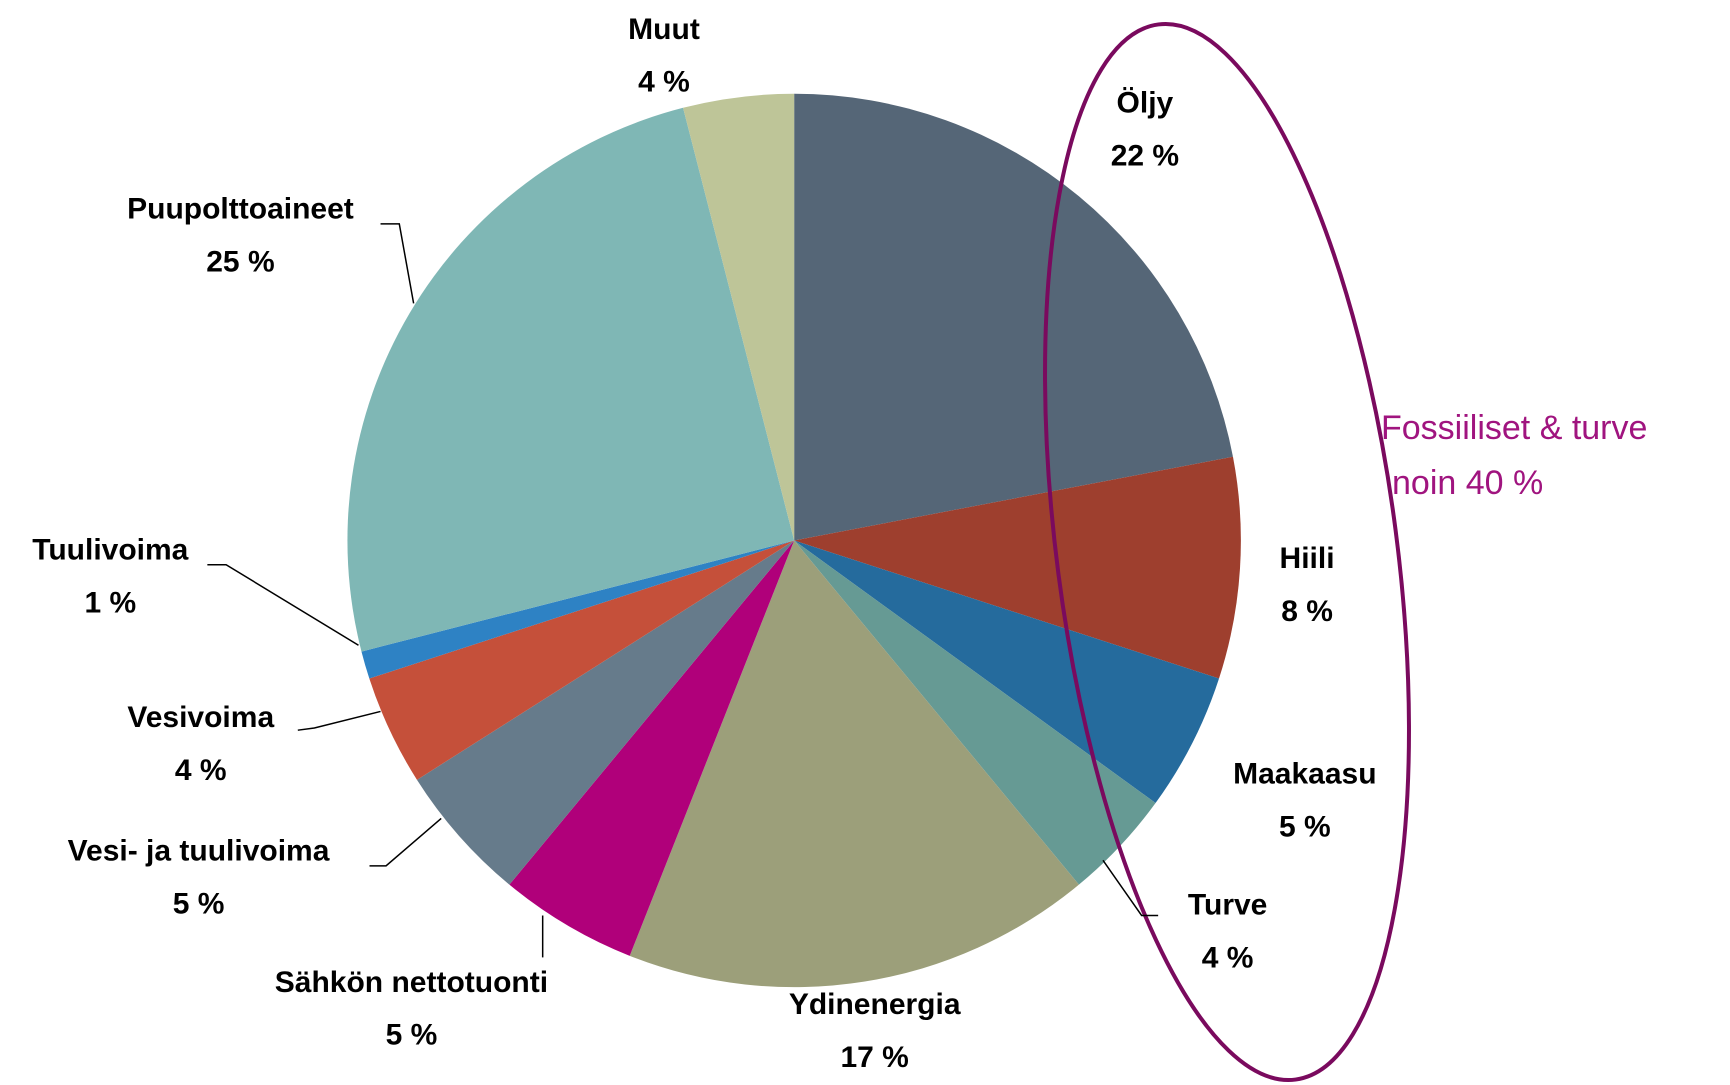  Describe the element at coordinates (240, 262) in the screenshot. I see `value-label: 25 %` at that location.